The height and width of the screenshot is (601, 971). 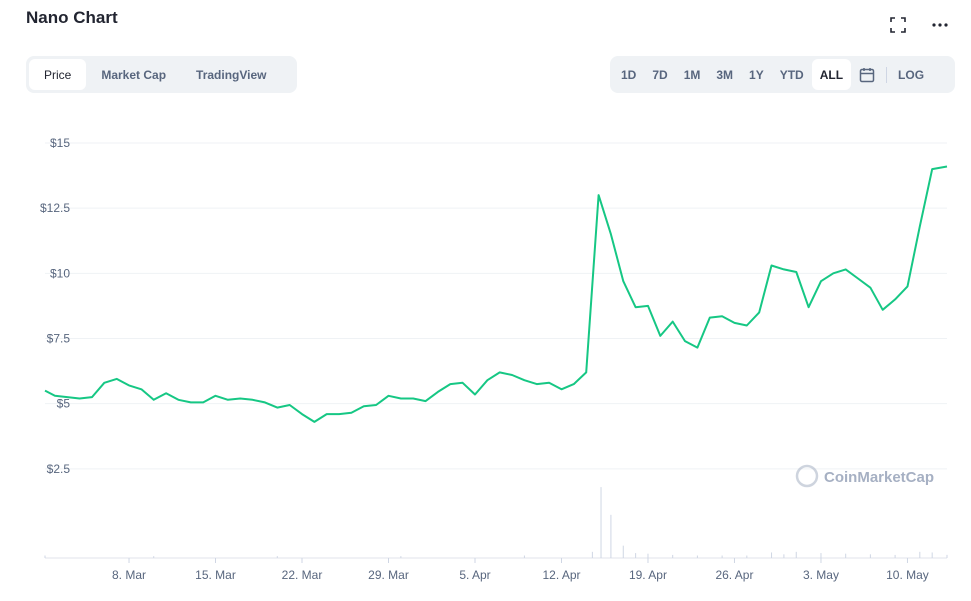 What do you see at coordinates (64, 404) in the screenshot?
I see `y-tick-label: $5` at bounding box center [64, 404].